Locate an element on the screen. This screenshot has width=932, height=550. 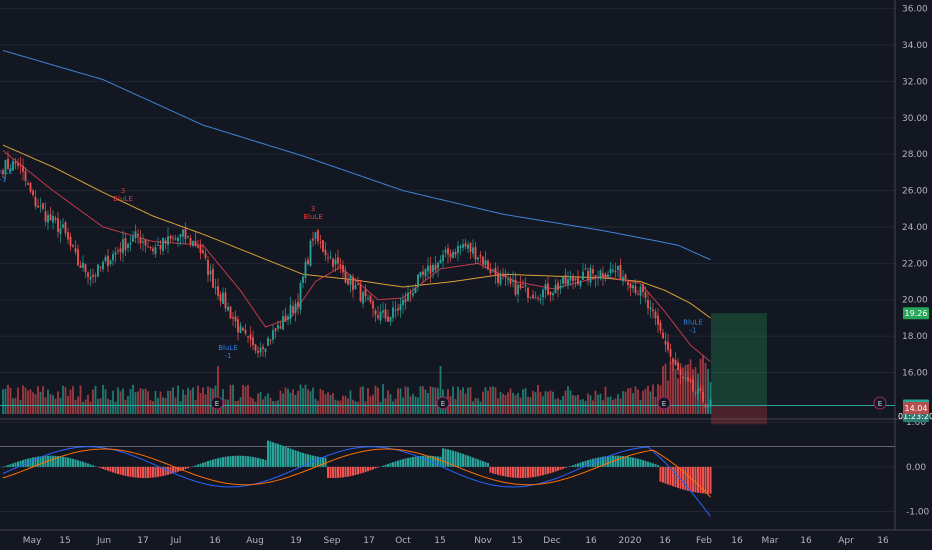
time-tick-label: Nov is located at coordinates (483, 541).